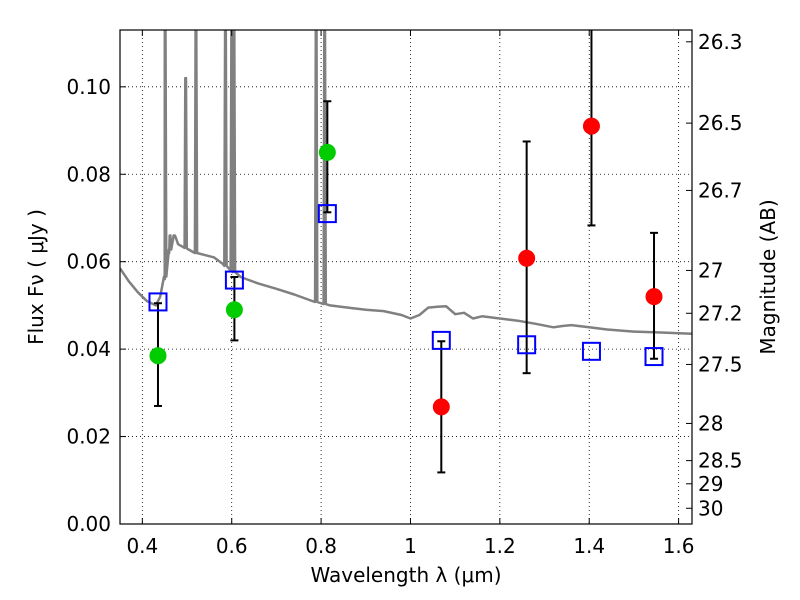  Describe the element at coordinates (88, 174) in the screenshot. I see `y-tick-label: 0.08` at that location.